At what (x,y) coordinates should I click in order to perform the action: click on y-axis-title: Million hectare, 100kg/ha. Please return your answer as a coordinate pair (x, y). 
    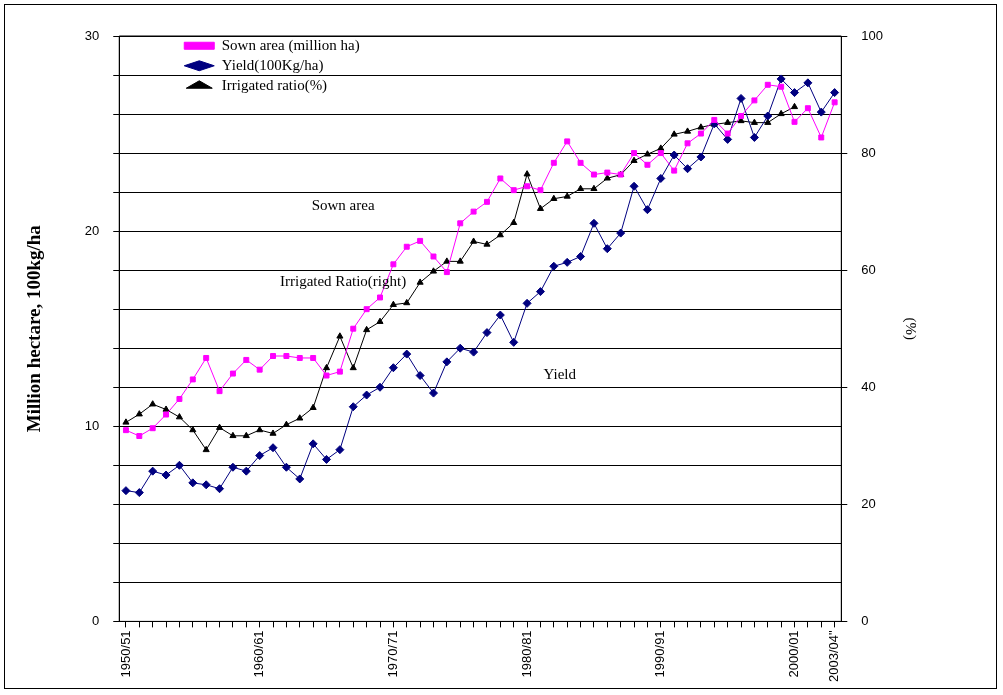
    Looking at the image, I should click on (34, 328).